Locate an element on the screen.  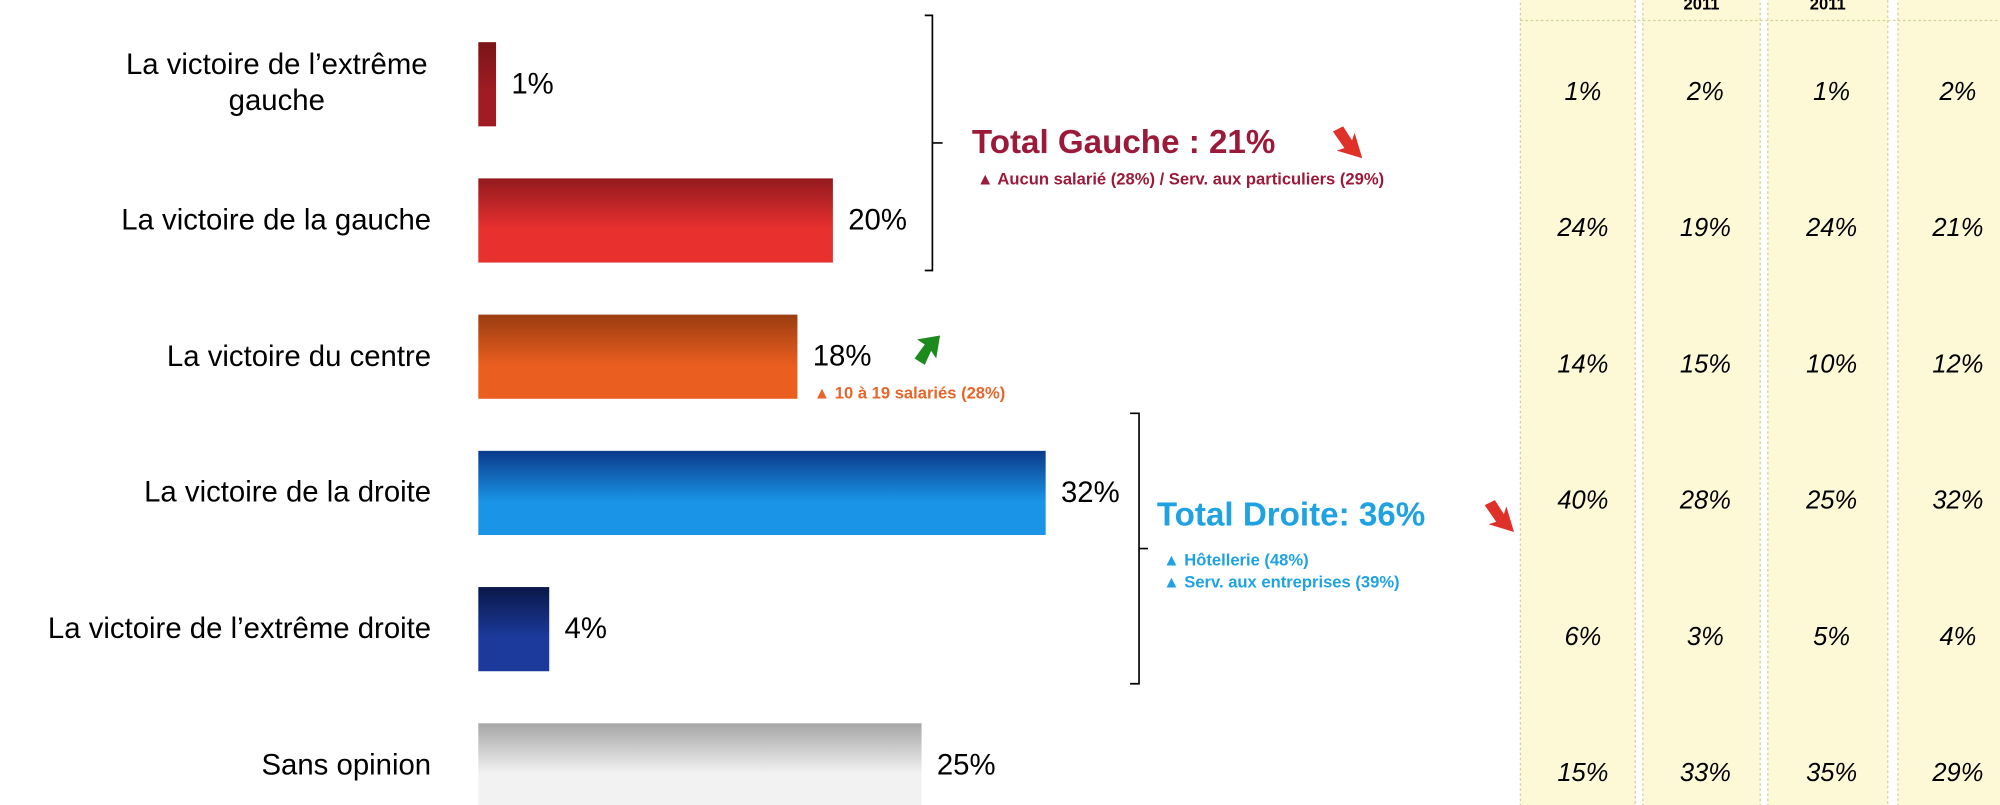
value-label: 32% is located at coordinates (1090, 492).